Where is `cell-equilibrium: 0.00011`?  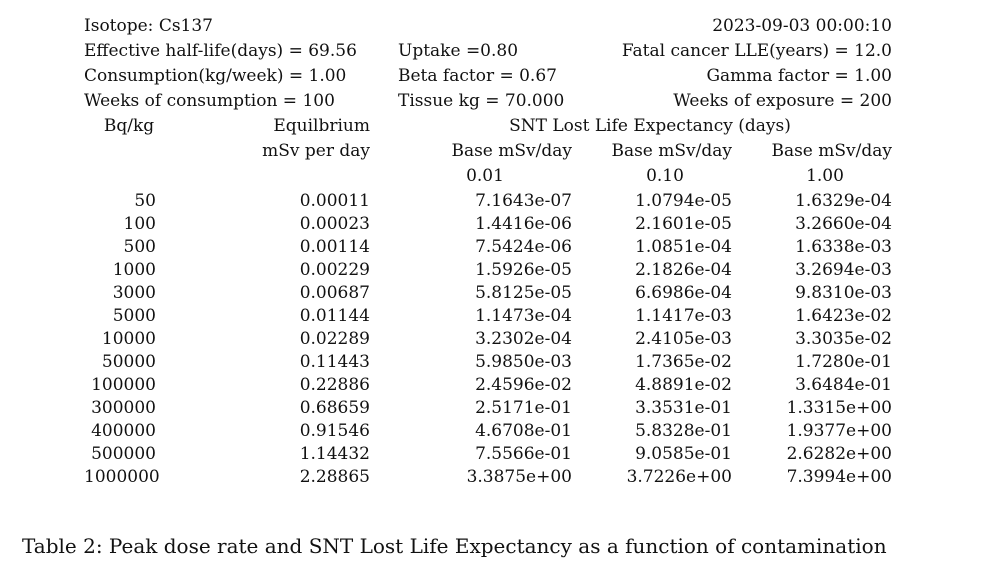 cell-equilibrium: 0.00011 is located at coordinates (334, 201).